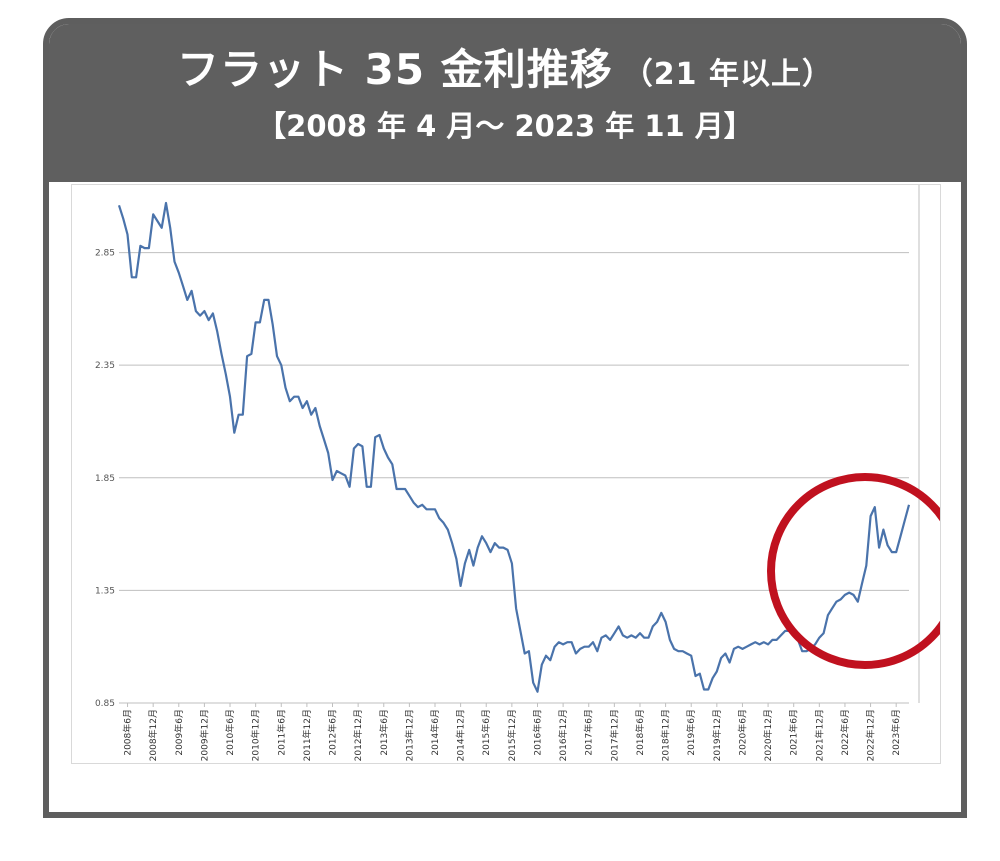  I want to click on highlight-circle, so click(853, 571).